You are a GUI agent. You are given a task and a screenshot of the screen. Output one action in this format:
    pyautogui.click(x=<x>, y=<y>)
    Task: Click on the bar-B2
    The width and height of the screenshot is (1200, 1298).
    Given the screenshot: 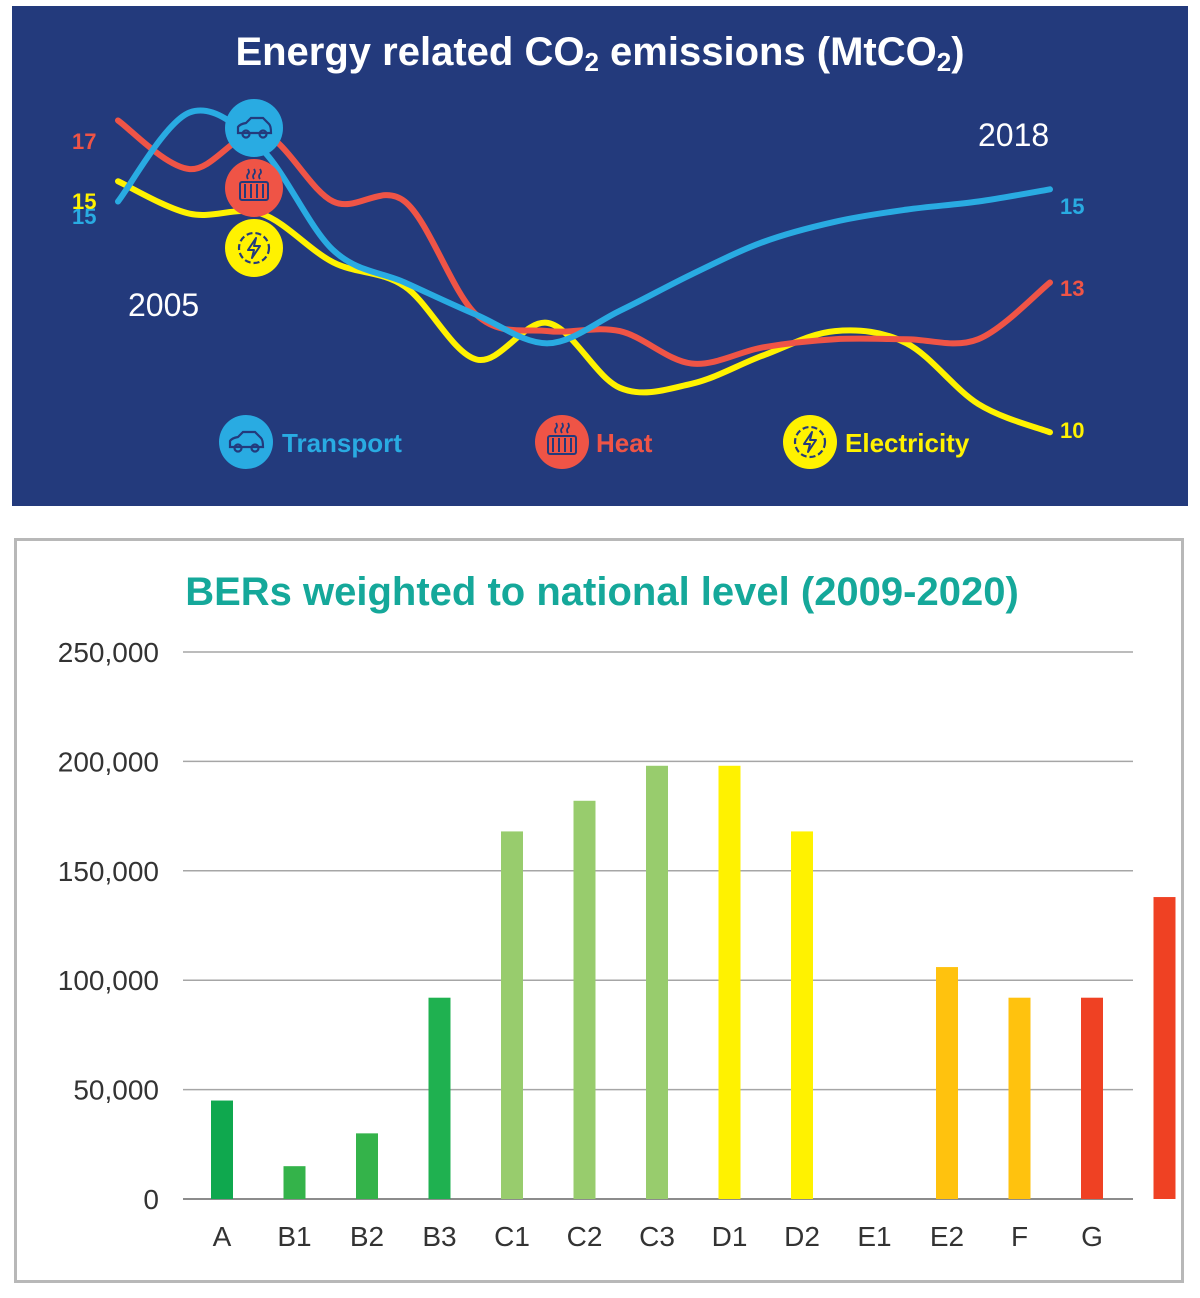 What is the action you would take?
    pyautogui.click(x=367, y=1166)
    